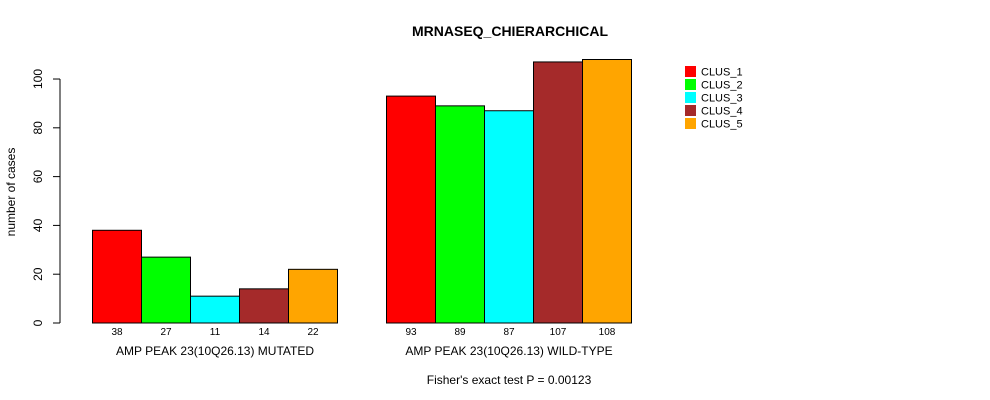 This screenshot has height=400, width=990. What do you see at coordinates (38, 177) in the screenshot?
I see `y-tick-label: 60` at bounding box center [38, 177].